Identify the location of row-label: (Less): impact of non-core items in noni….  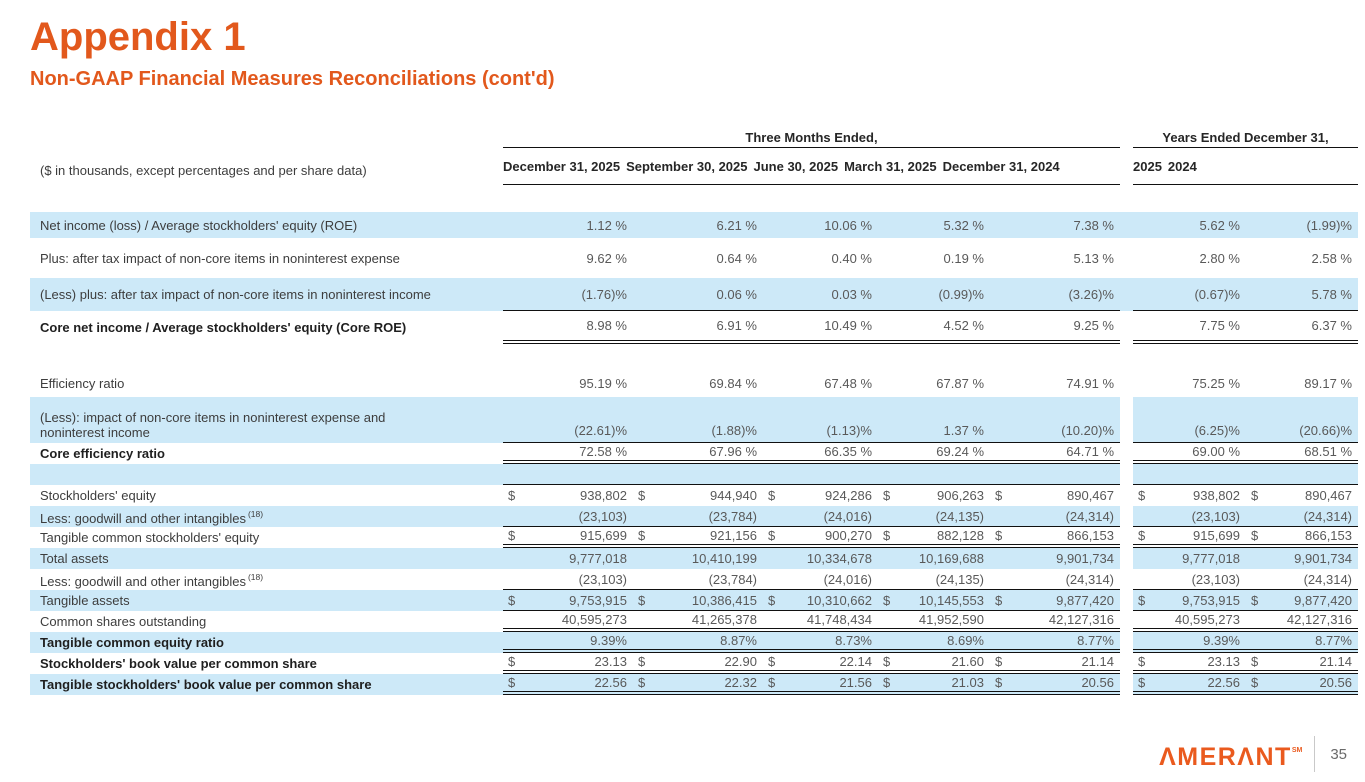
(213, 425).